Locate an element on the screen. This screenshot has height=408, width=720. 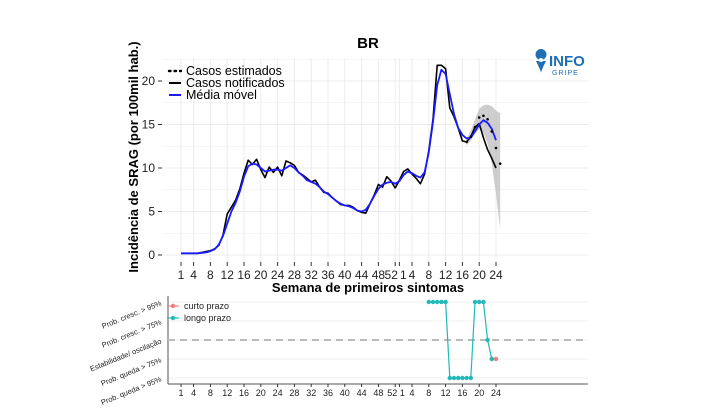
logo-subtitle: GRIPE is located at coordinates (565, 73).